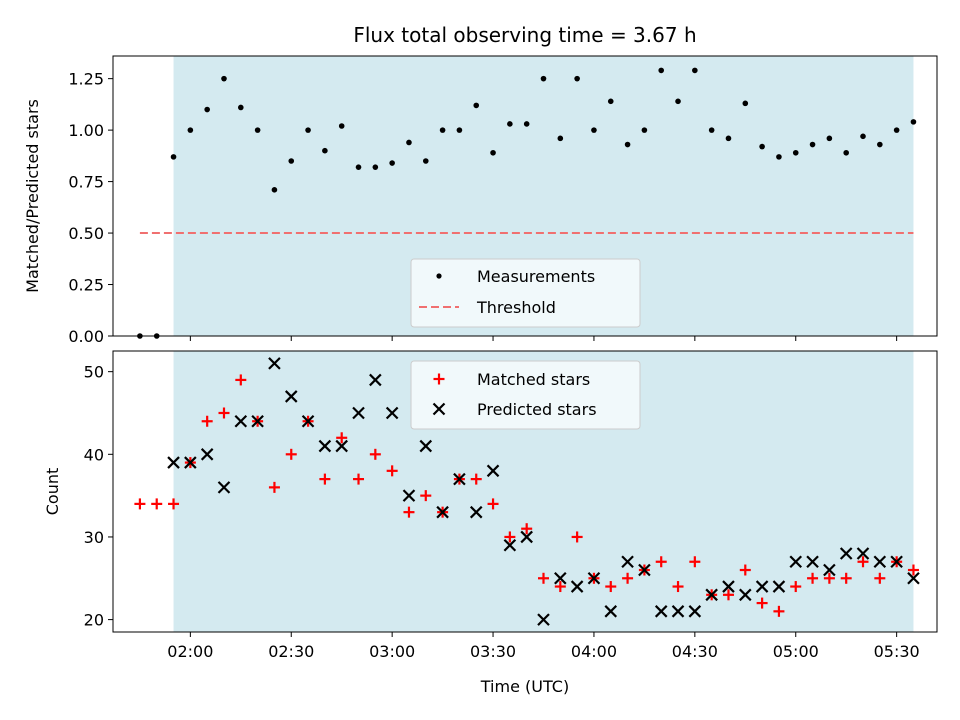  Describe the element at coordinates (94, 620) in the screenshot. I see `bottom-y-tick-label: 20` at that location.